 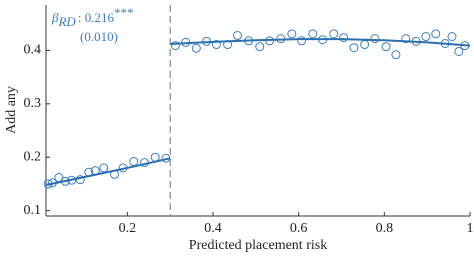 What do you see at coordinates (128, 228) in the screenshot?
I see `x-tick-label: 0.2` at bounding box center [128, 228].